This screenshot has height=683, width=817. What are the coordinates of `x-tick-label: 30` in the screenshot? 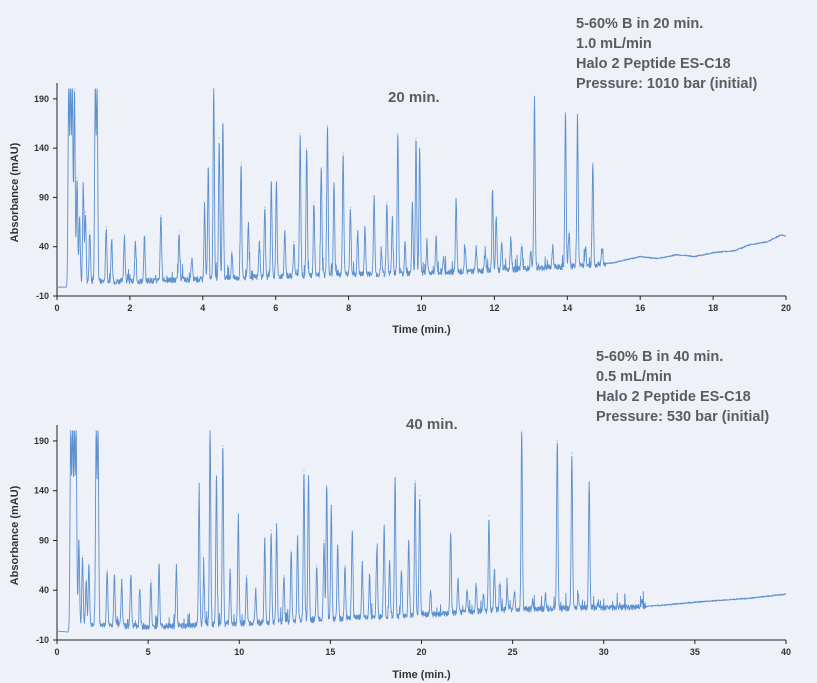 It's located at (604, 652).